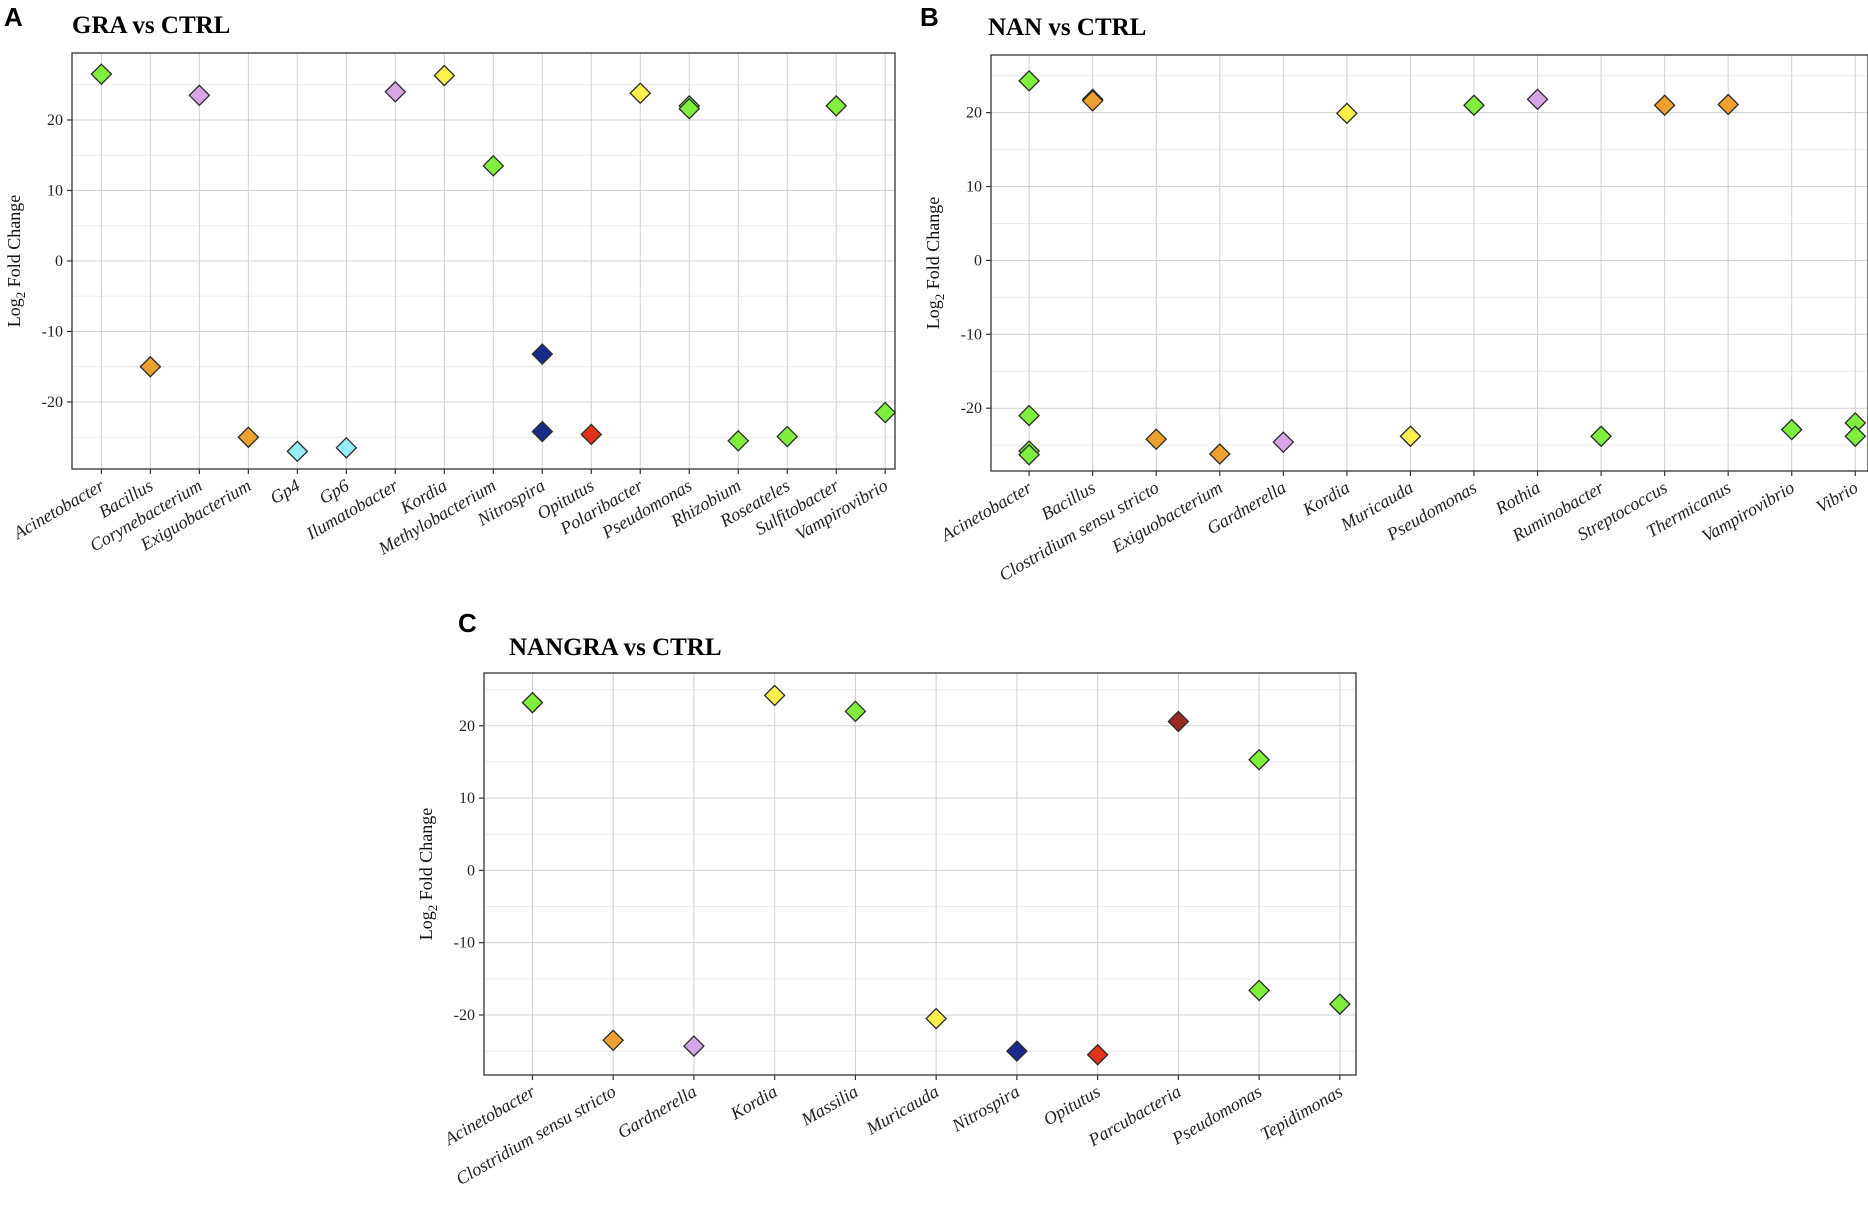 The image size is (1868, 1206). Describe the element at coordinates (753, 1102) in the screenshot. I see `x-tick-label: Kordia` at that location.